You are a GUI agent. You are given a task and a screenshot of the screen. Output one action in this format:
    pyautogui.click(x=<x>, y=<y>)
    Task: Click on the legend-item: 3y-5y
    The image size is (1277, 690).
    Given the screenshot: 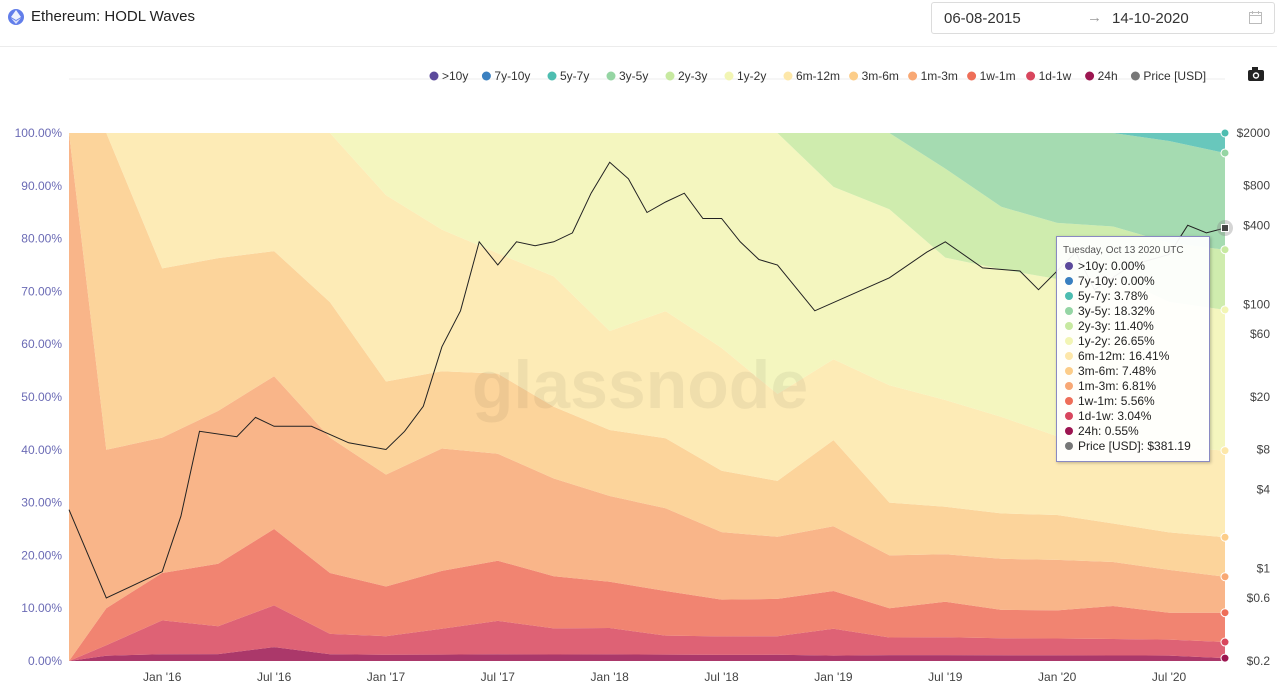 What is the action you would take?
    pyautogui.click(x=627, y=76)
    